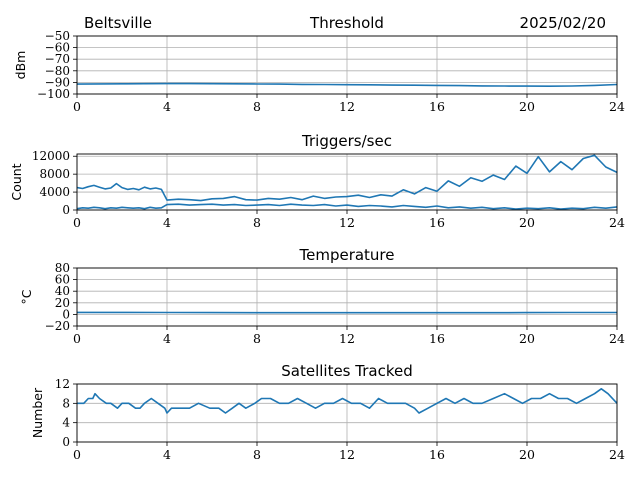 The width and height of the screenshot is (640, 480). Describe the element at coordinates (54, 192) in the screenshot. I see `y-tick-label: 4000` at that location.